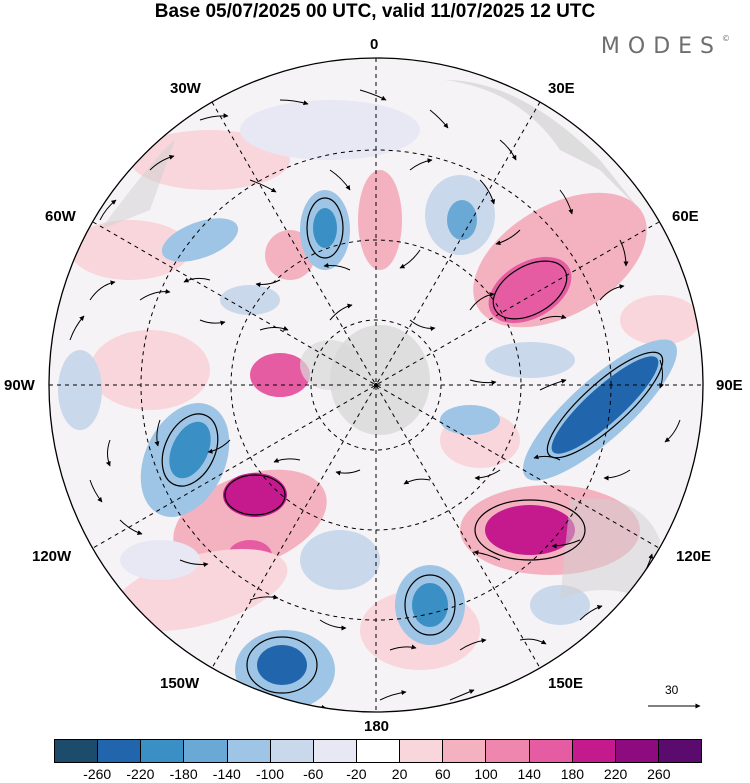 The height and width of the screenshot is (783, 750). I want to click on lon-label-150e: 150E, so click(566, 683).